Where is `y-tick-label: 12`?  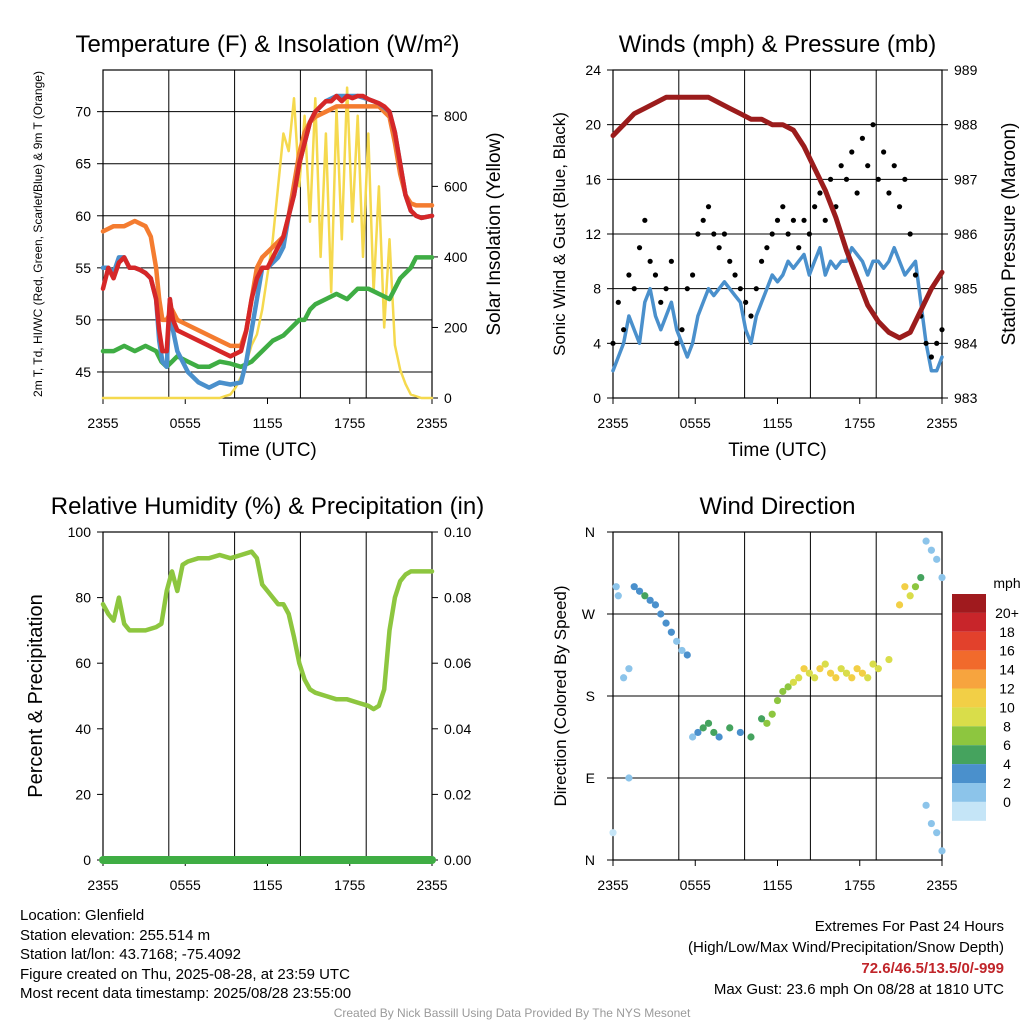 y-tick-label: 12 is located at coordinates (593, 234).